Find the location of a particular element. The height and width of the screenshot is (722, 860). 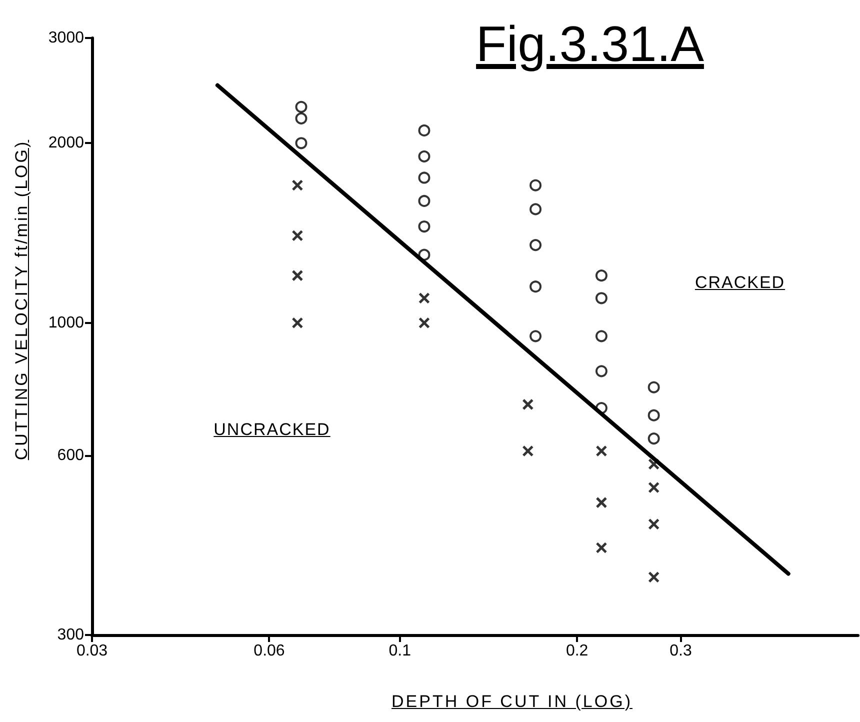

y-tick-label: 300 is located at coordinates (70, 635).